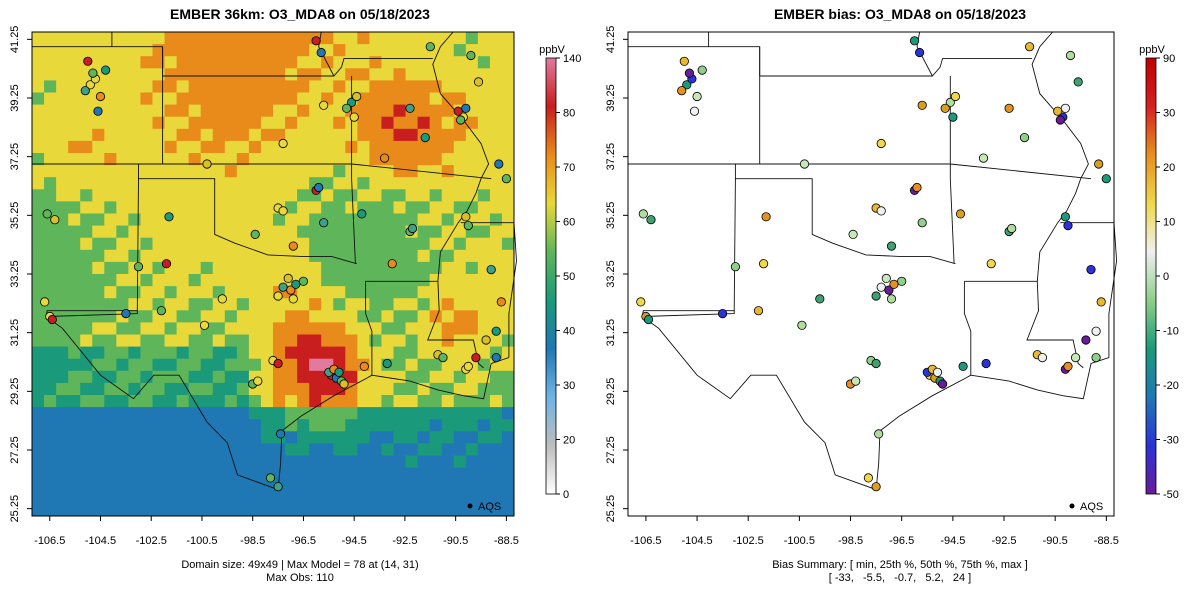 The image size is (1200, 600). What do you see at coordinates (645, 541) in the screenshot?
I see `x-tick-label: -106.5` at bounding box center [645, 541].